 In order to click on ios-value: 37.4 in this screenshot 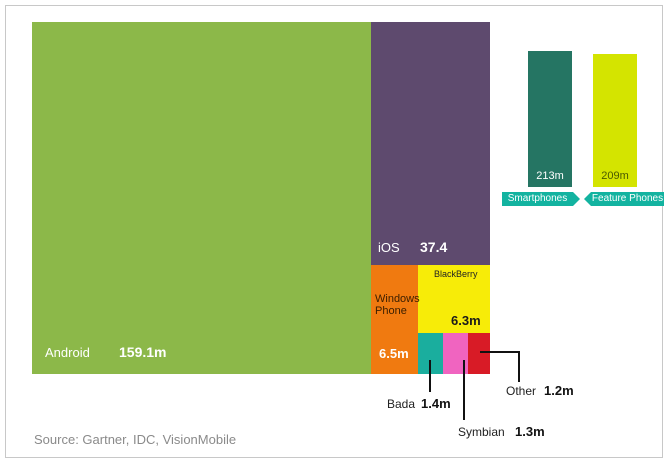, I will do `click(434, 247)`.